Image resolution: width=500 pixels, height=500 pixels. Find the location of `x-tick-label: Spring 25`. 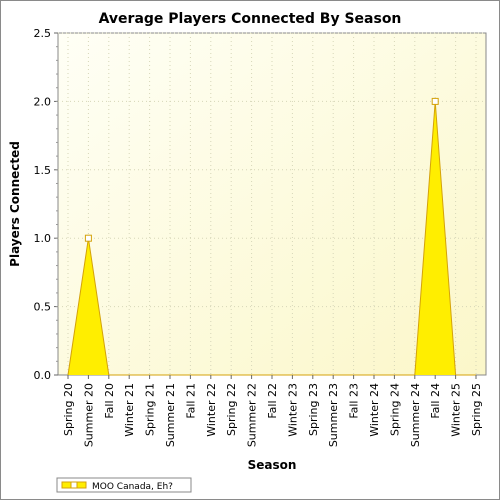

x-tick-label: Spring 25 is located at coordinates (476, 409).